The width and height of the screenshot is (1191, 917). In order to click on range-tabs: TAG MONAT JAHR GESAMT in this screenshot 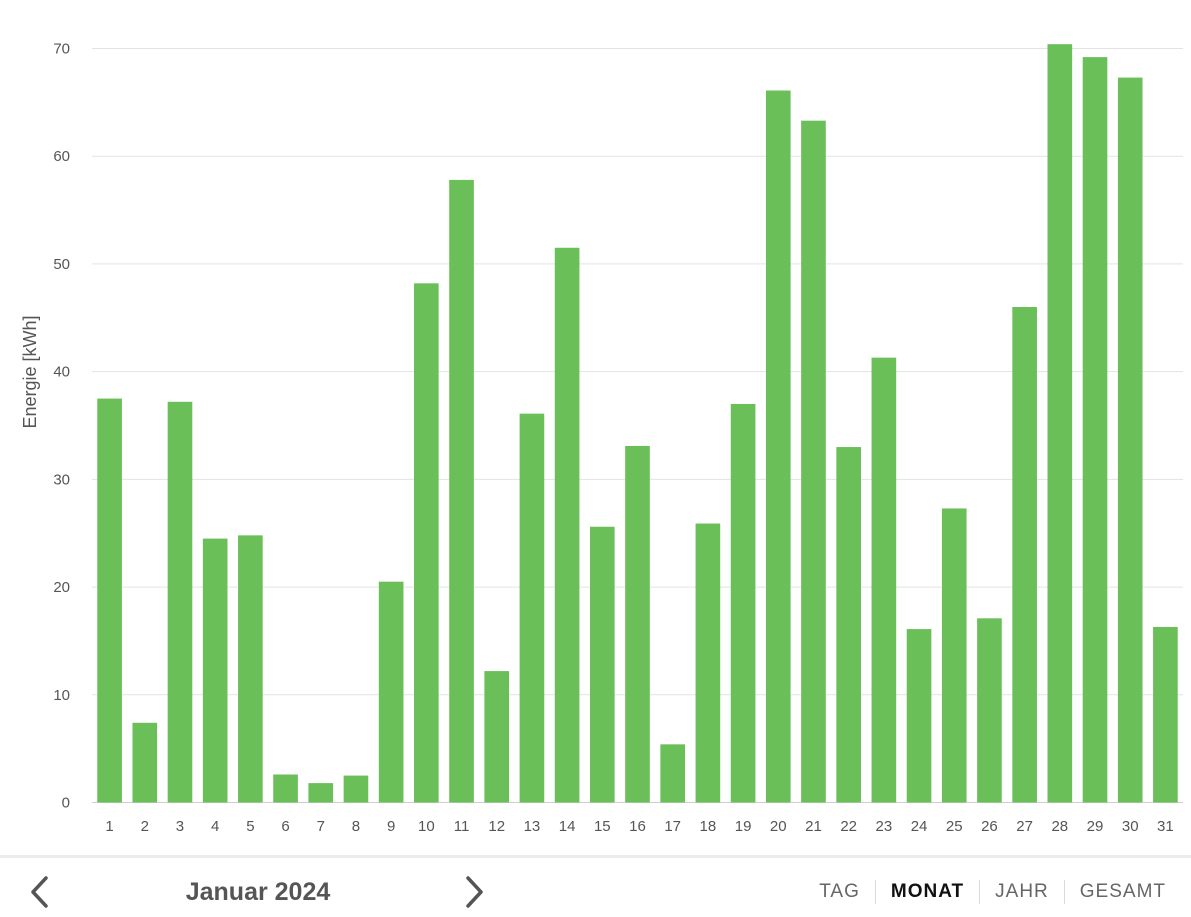, I will do `click(992, 892)`.